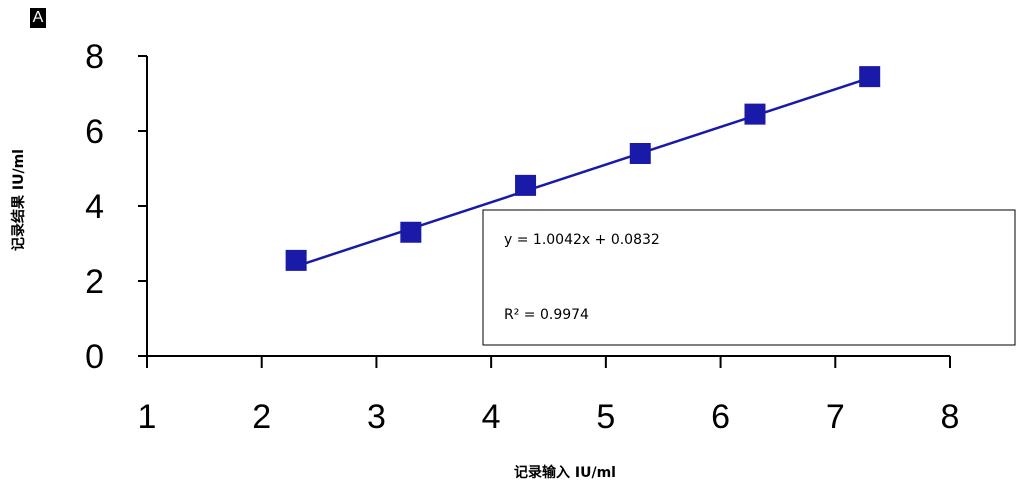 Image resolution: width=1018 pixels, height=488 pixels. I want to click on equation-box: y = 1.0042x + 0.0832 R² = 0.9974, so click(749, 277).